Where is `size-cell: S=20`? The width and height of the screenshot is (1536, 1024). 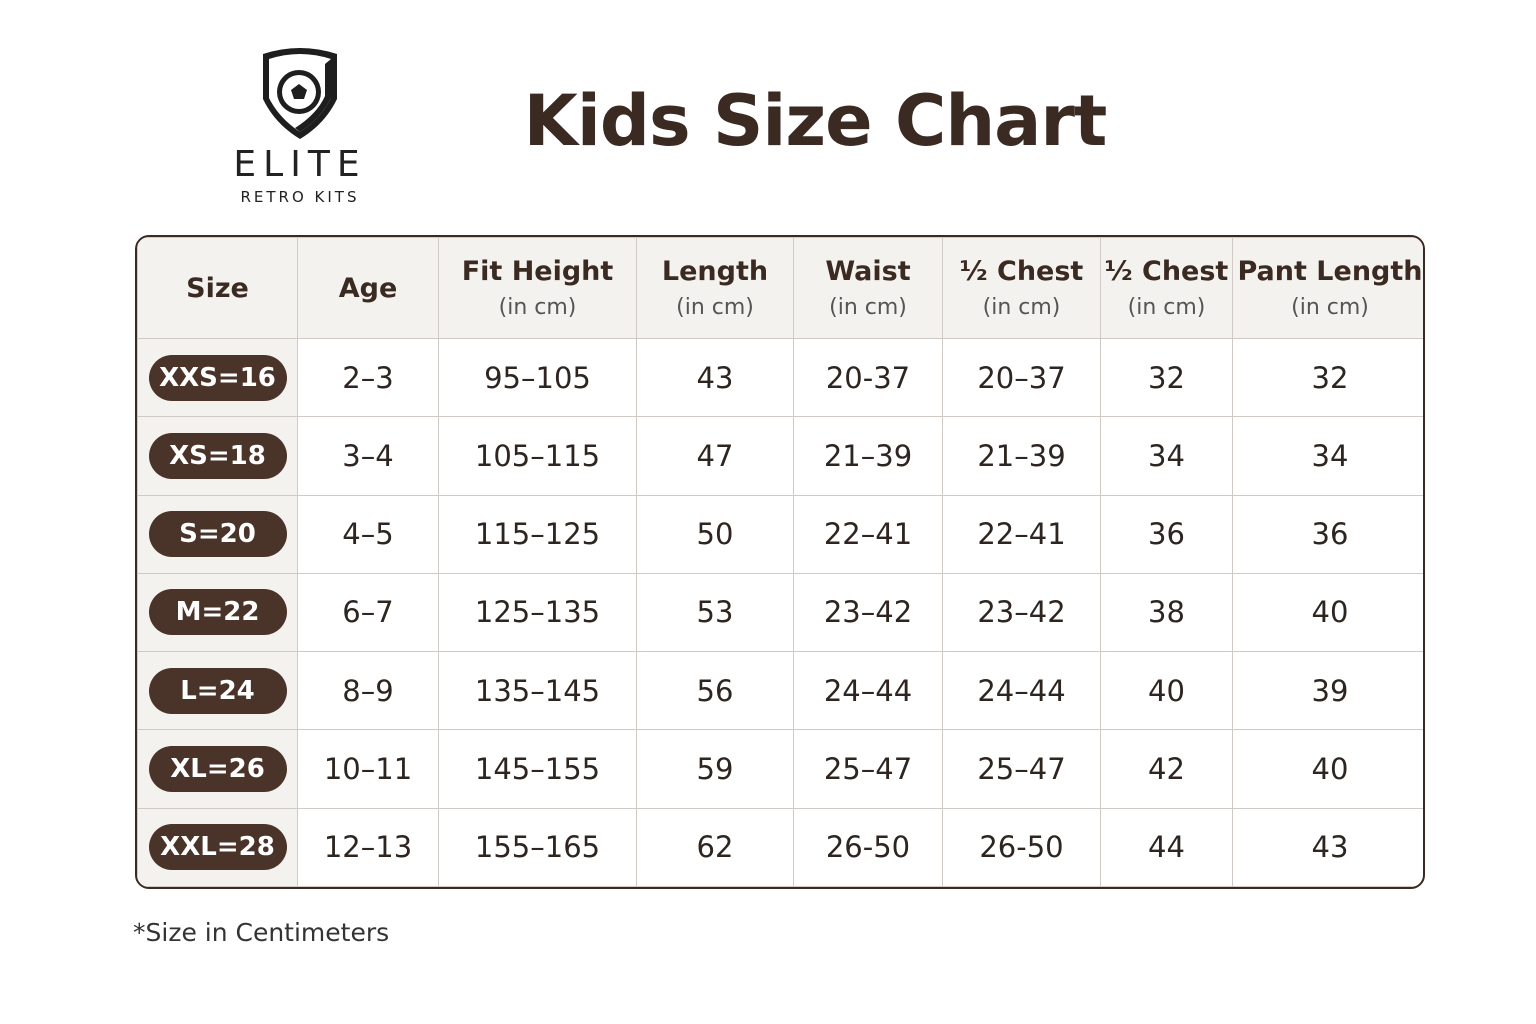
size-cell: S=20 is located at coordinates (217, 534).